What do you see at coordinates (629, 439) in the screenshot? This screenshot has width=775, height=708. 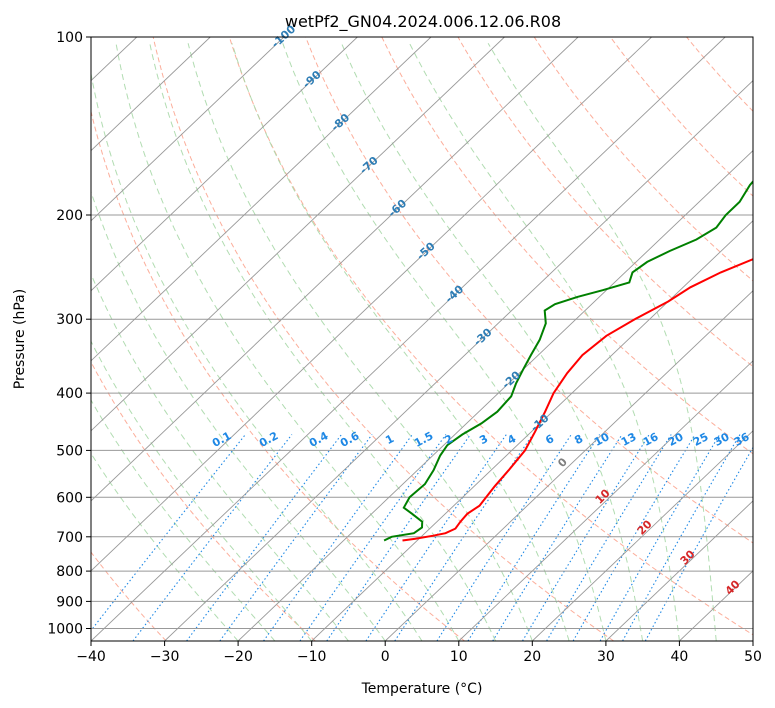 I see `mixing-ratio-label: 13` at bounding box center [629, 439].